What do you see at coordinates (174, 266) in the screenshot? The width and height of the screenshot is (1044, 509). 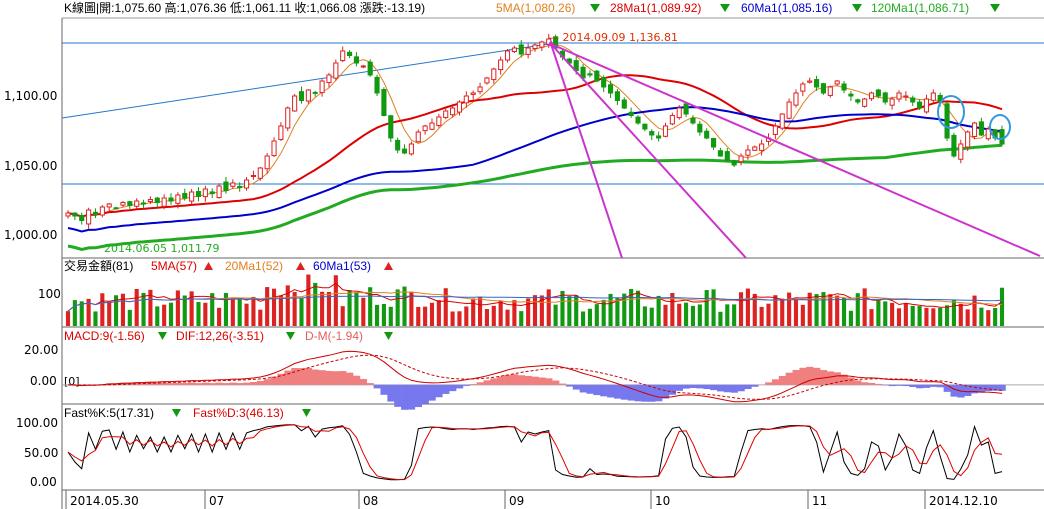 I see `volume-ma5-legend: 5MA(57)` at bounding box center [174, 266].